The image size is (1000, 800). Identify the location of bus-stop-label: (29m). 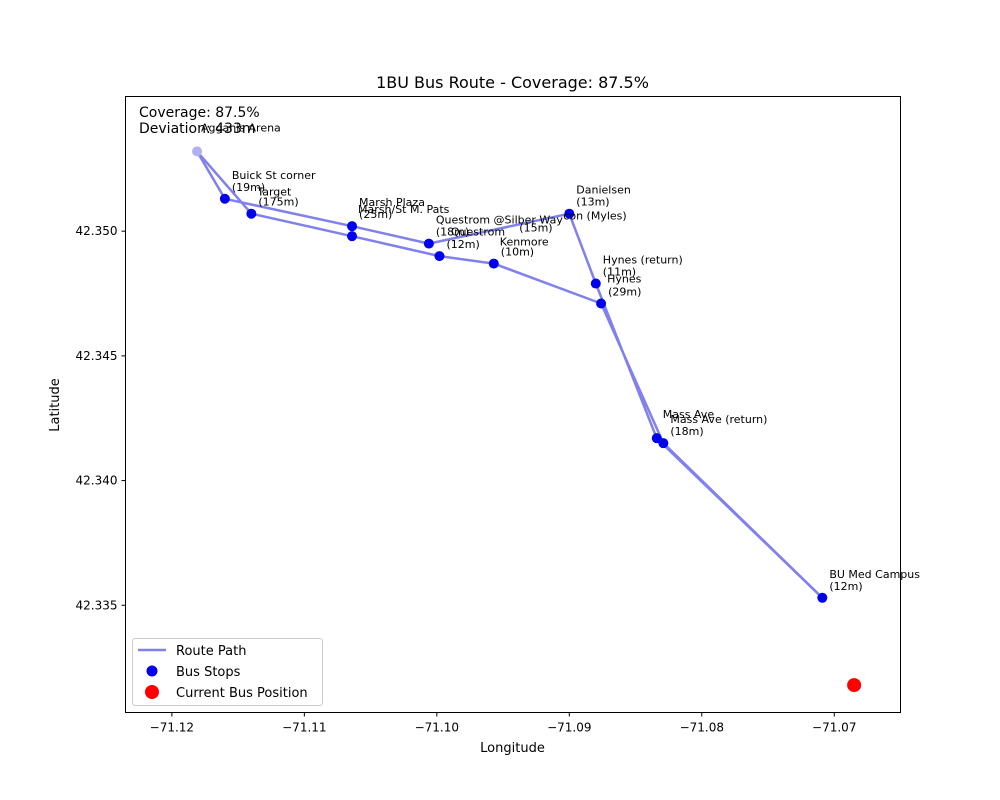
(624, 291).